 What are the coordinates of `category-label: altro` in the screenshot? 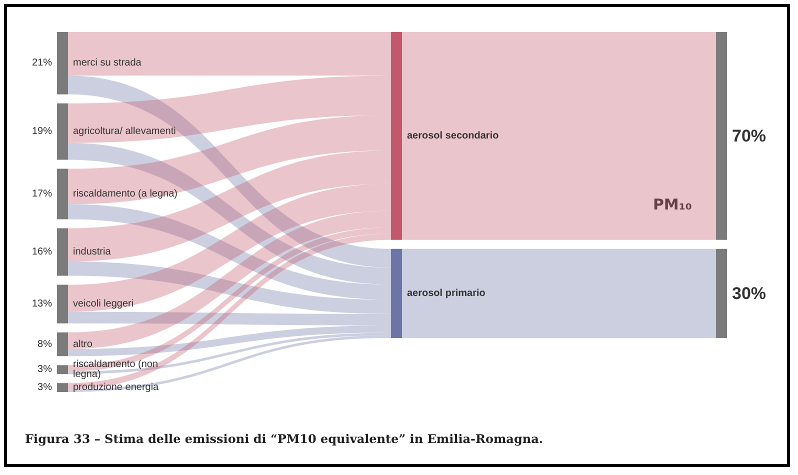 It's located at (83, 344).